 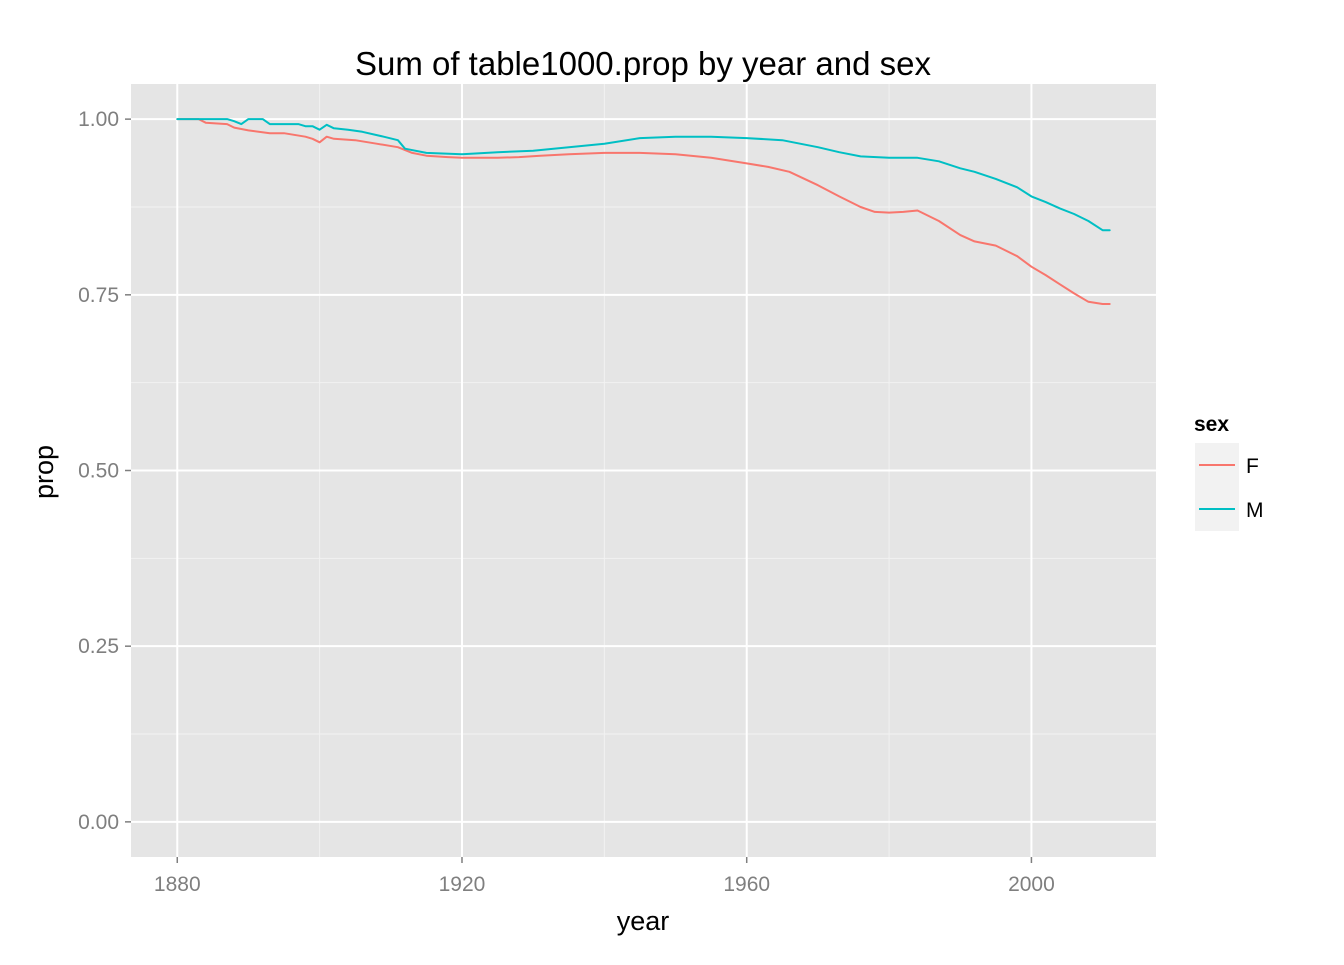 I want to click on x-axis-title: year, so click(x=643, y=921).